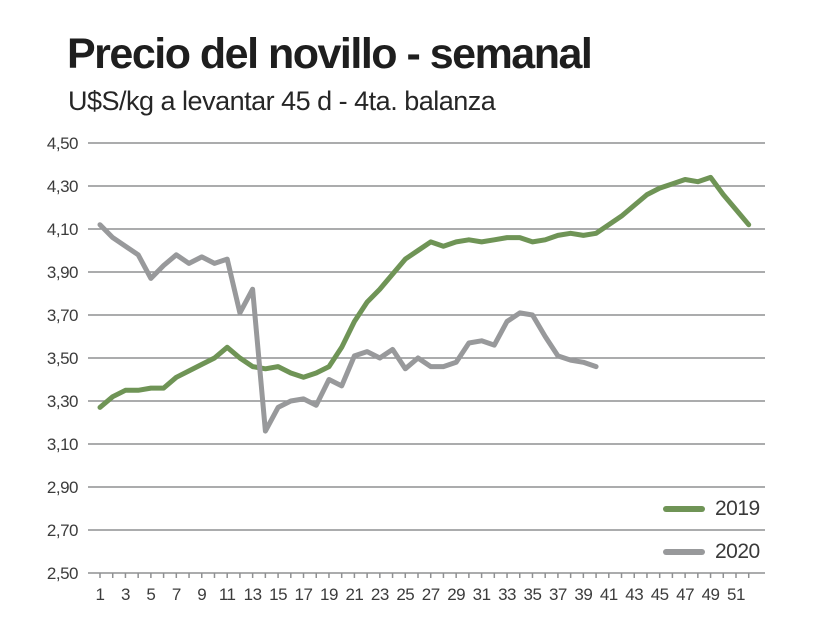  Describe the element at coordinates (227, 594) in the screenshot. I see `x-tick-label: 11` at that location.